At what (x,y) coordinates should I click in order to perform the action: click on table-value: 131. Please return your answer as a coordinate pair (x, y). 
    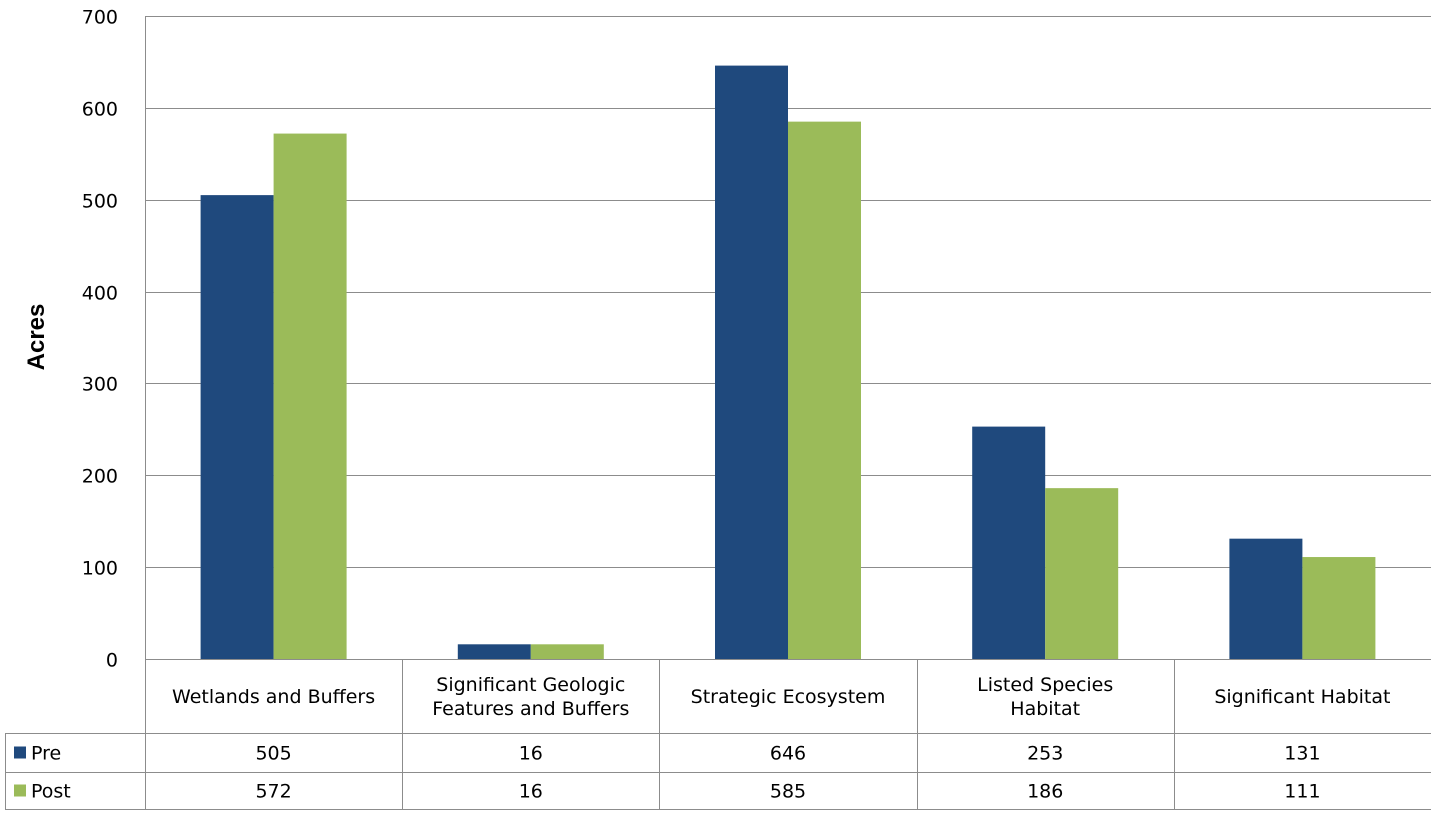
    Looking at the image, I should click on (1302, 754).